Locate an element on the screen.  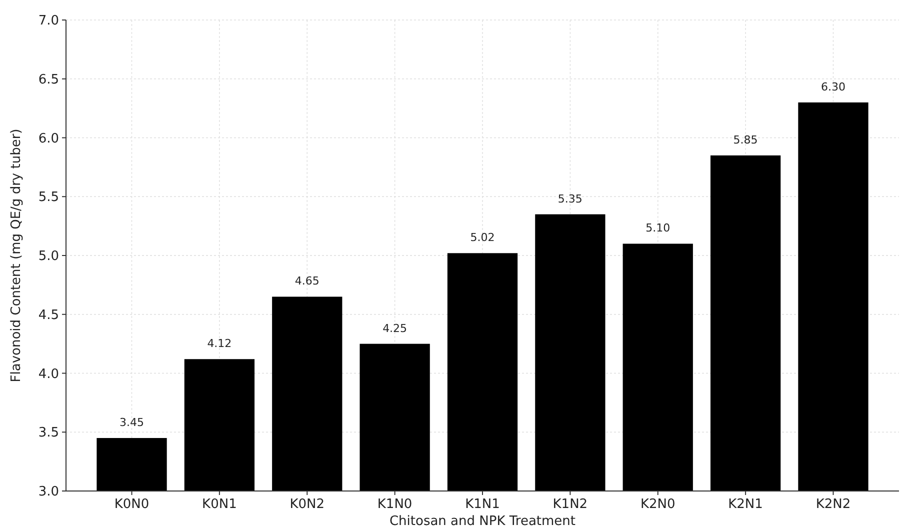
x-tick-label: K1N1 is located at coordinates (482, 504).